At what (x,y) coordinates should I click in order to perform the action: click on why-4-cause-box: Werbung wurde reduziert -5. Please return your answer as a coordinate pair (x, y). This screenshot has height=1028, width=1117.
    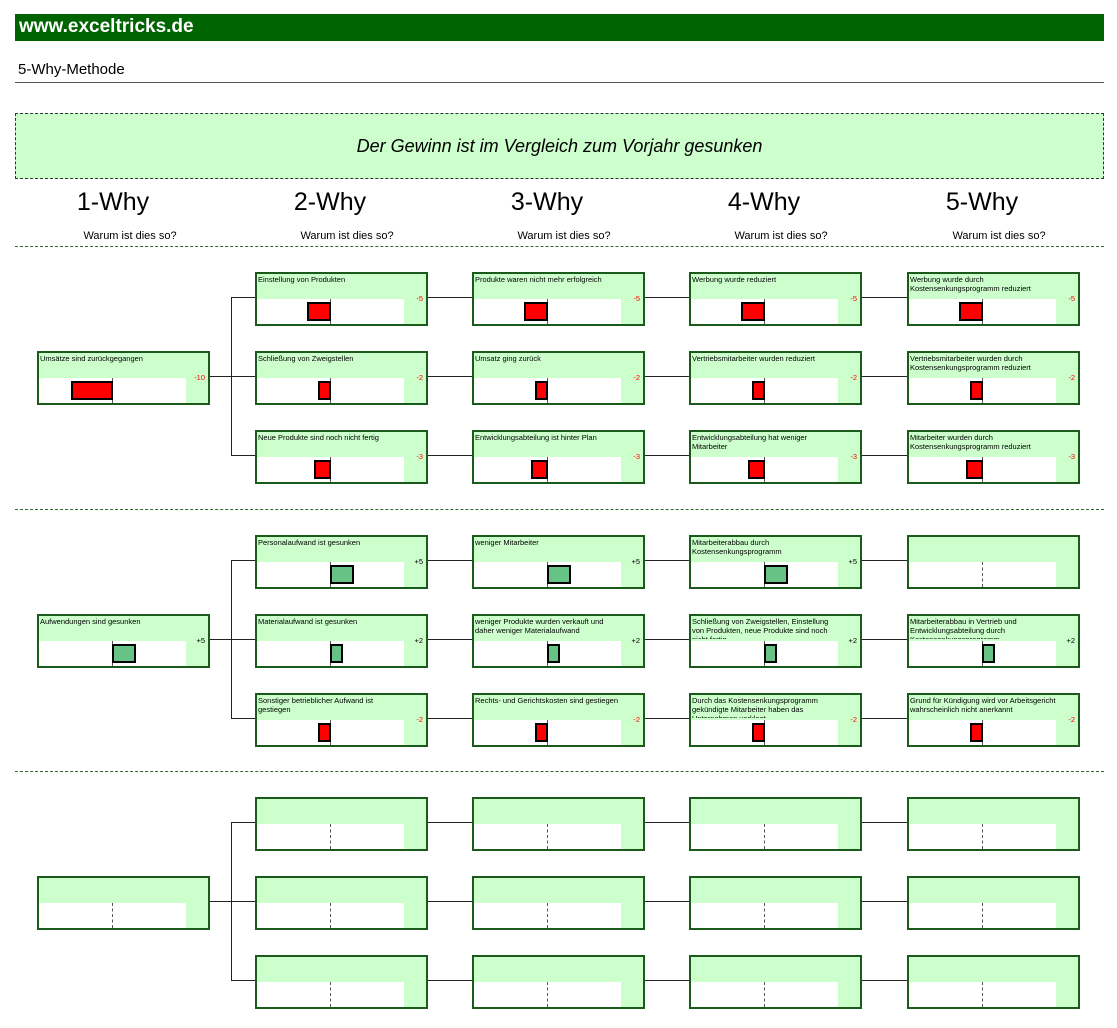
    Looking at the image, I should click on (775, 299).